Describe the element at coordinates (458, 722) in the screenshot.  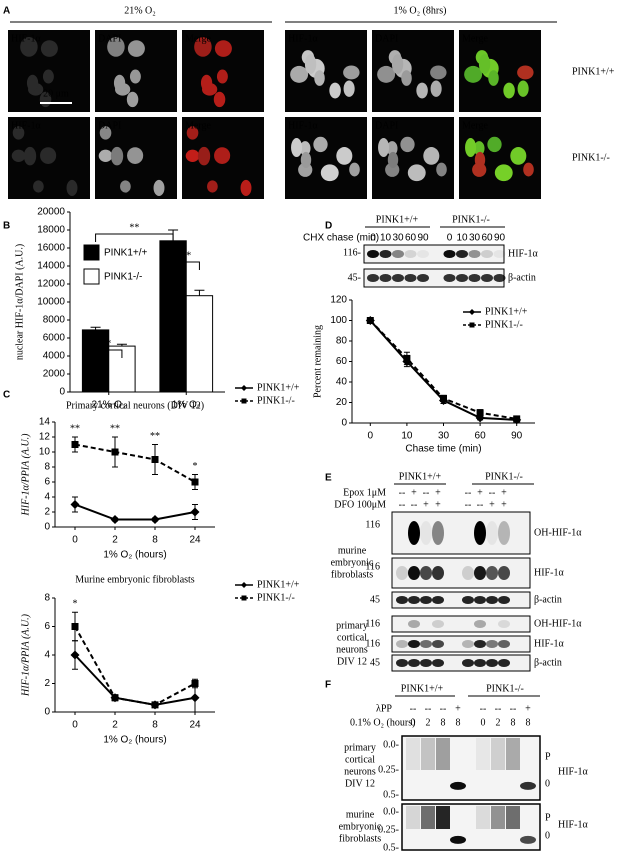
I see `lane-label: 8` at that location.